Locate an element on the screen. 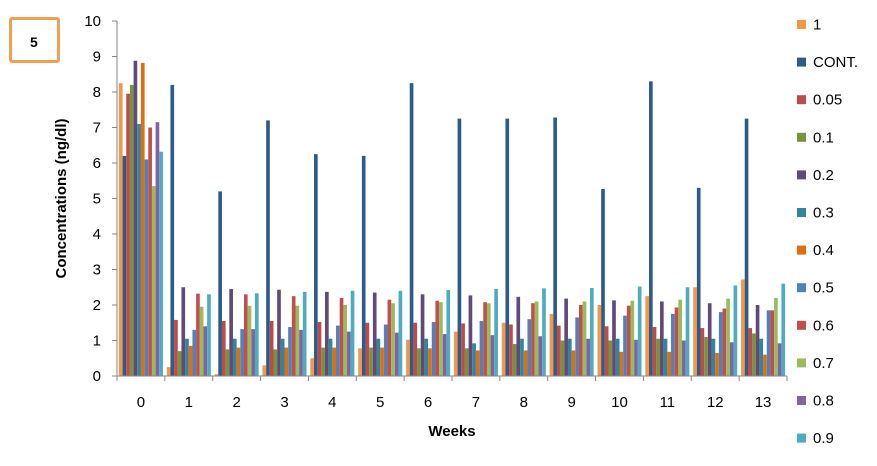  x-tick-label: 2 is located at coordinates (236, 402).